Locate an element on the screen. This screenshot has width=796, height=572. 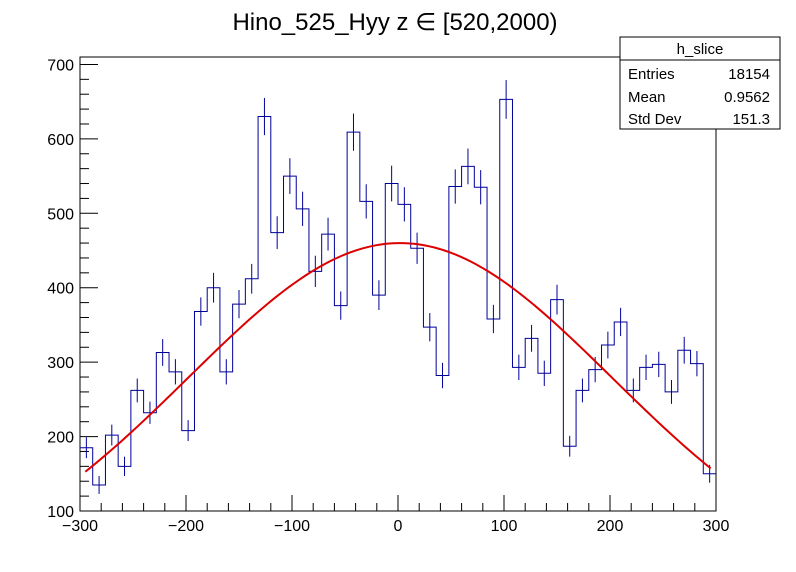
stats-box-frame is located at coordinates (700, 83).